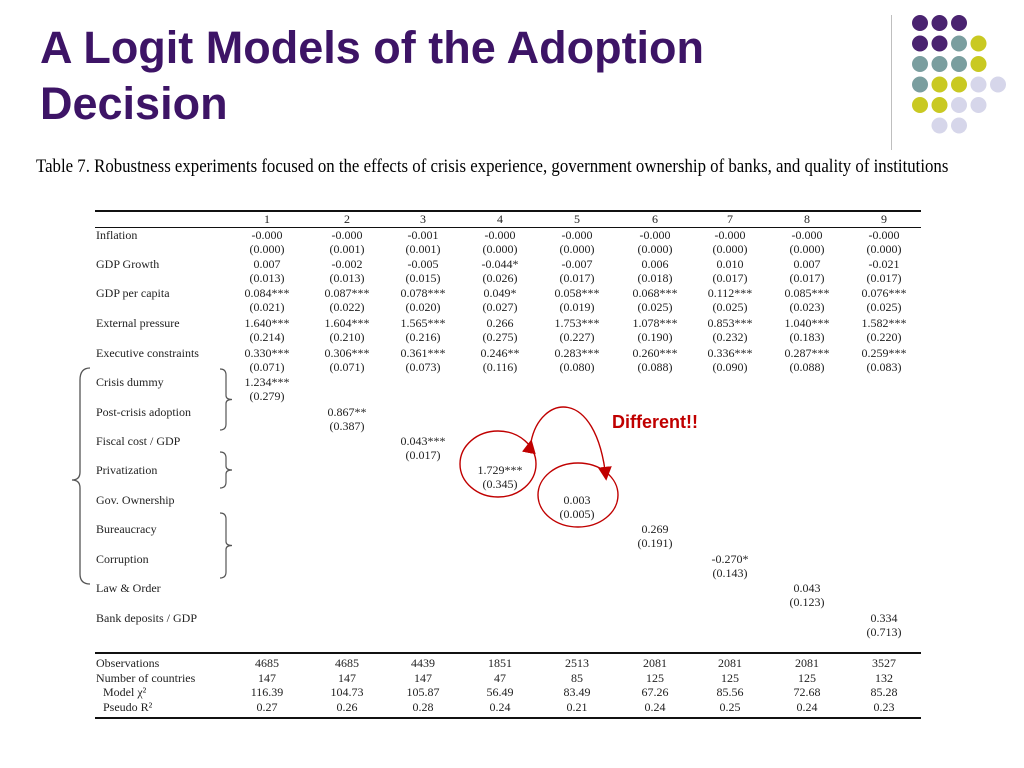  I want to click on column-header: 5, so click(577, 219).